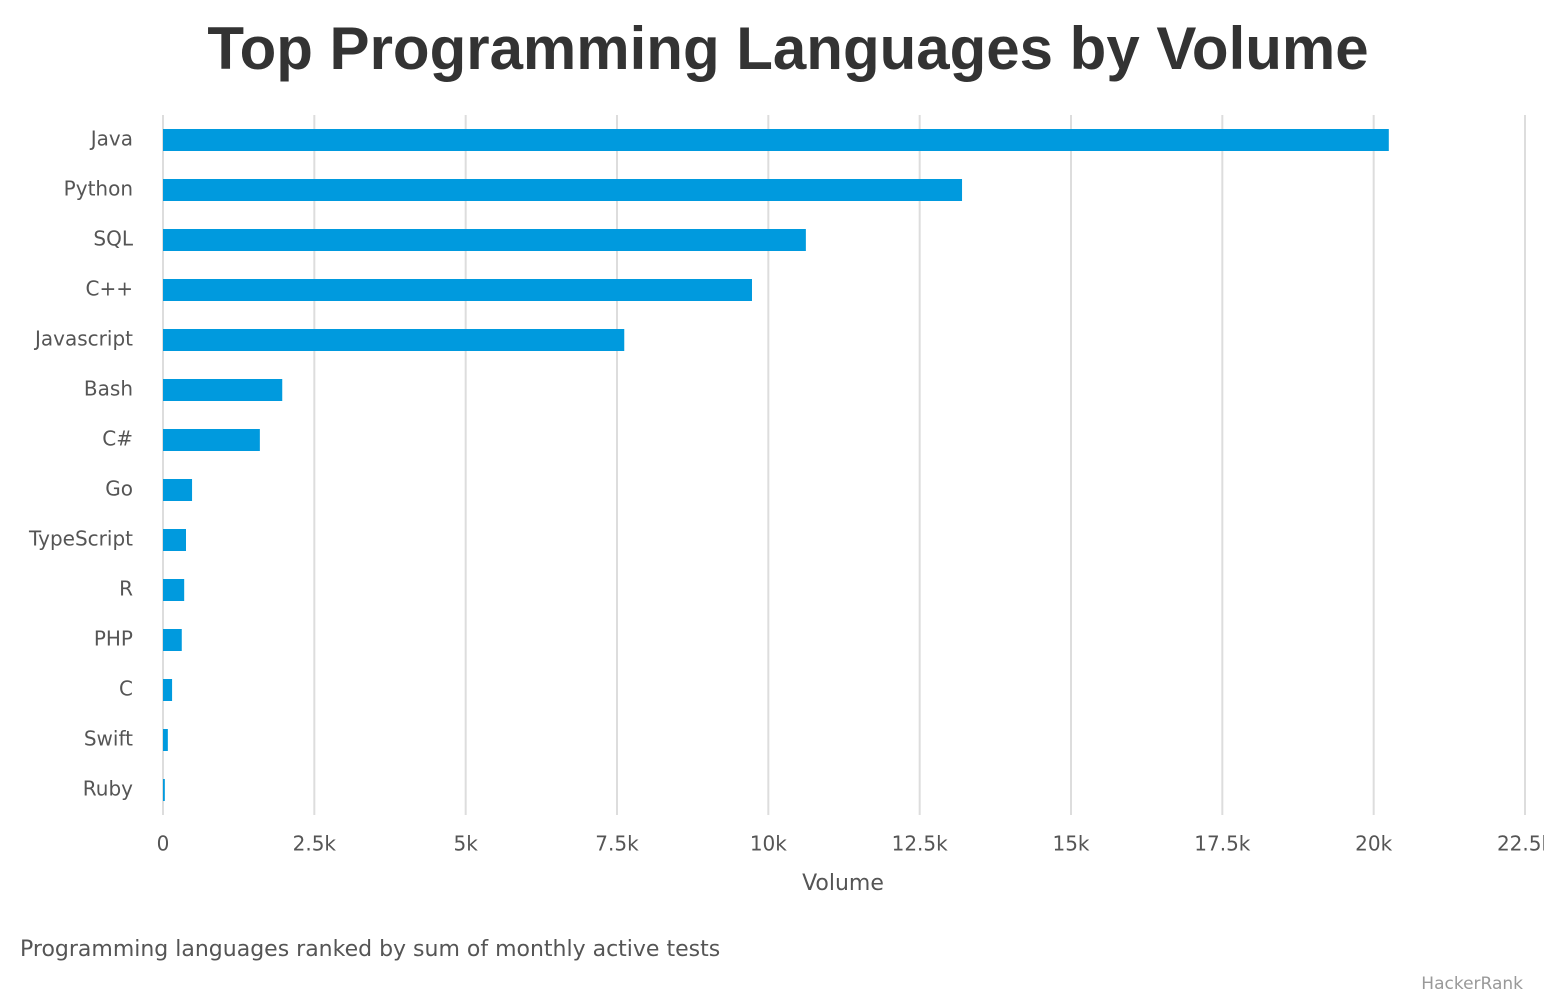 This screenshot has height=1000, width=1544. I want to click on y-tick-label: Swift, so click(108, 739).